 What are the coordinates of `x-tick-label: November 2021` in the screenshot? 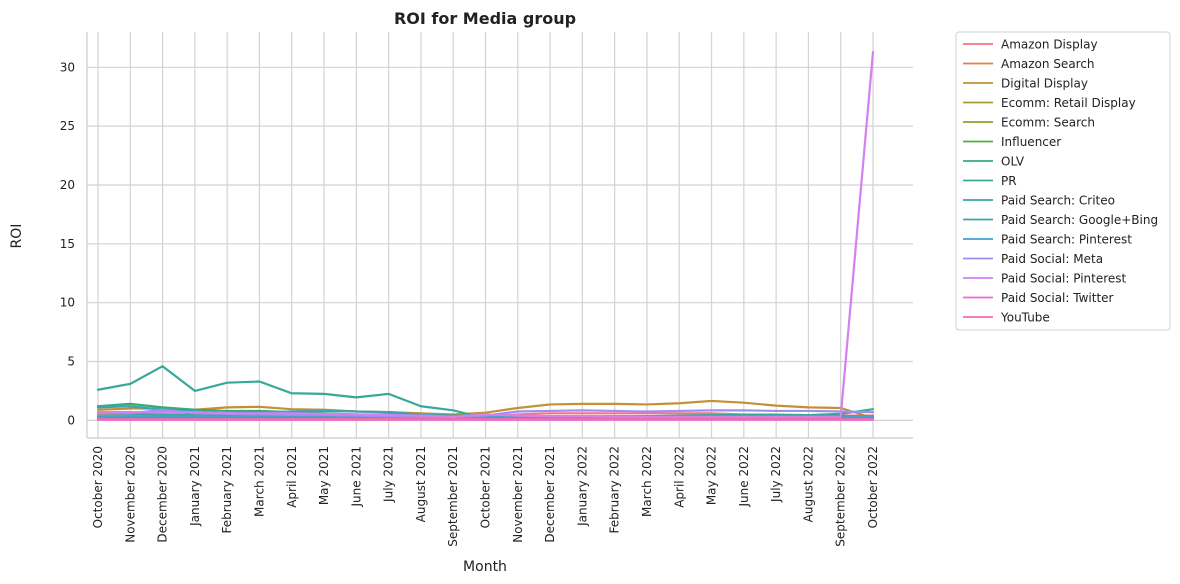 It's located at (518, 494).